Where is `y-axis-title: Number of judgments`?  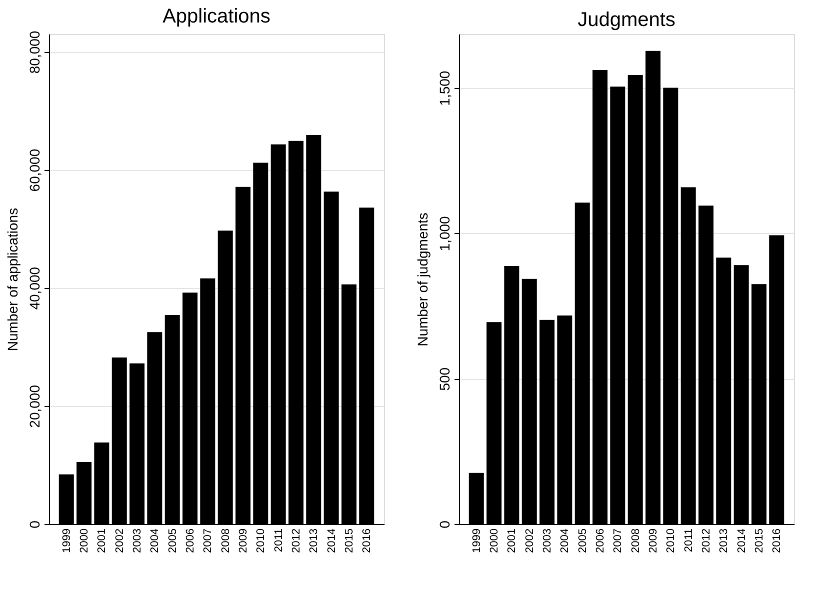
y-axis-title: Number of judgments is located at coordinates (422, 279).